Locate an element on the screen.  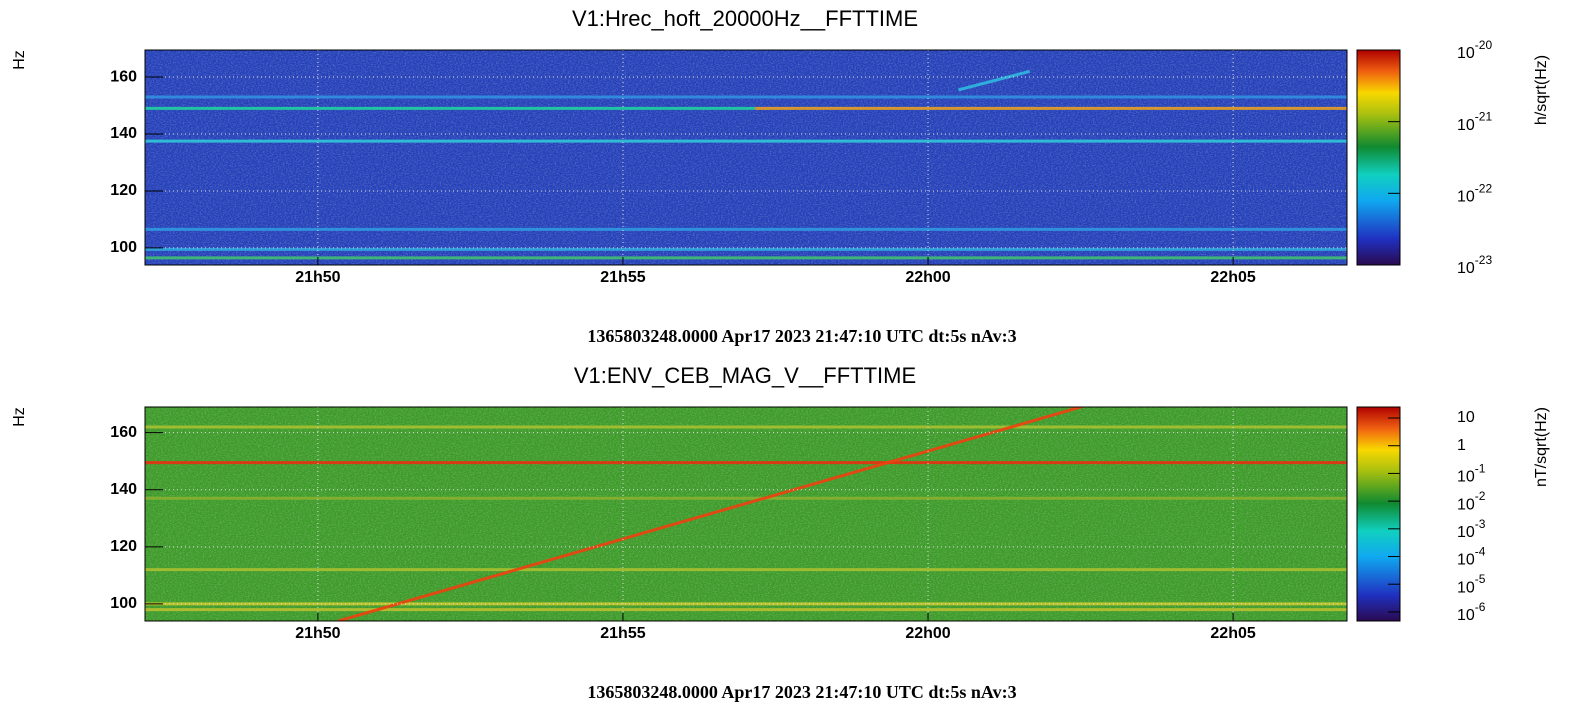
colorbar-tick-label: 10⁻²³ is located at coordinates (1474, 265).